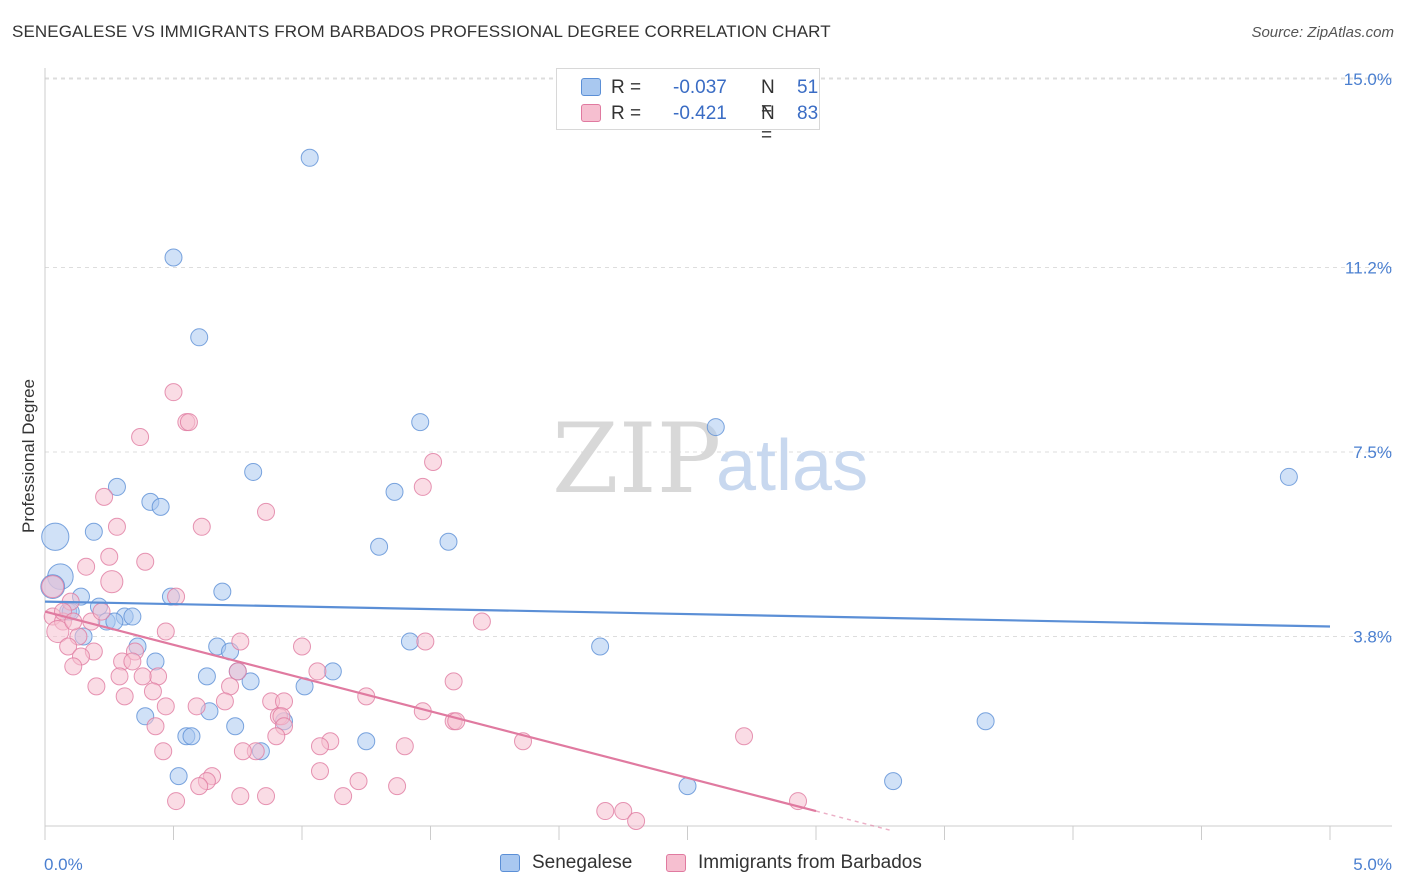 This screenshot has height=892, width=1406. I want to click on series-label-senegalese: Senegalese, so click(582, 862).